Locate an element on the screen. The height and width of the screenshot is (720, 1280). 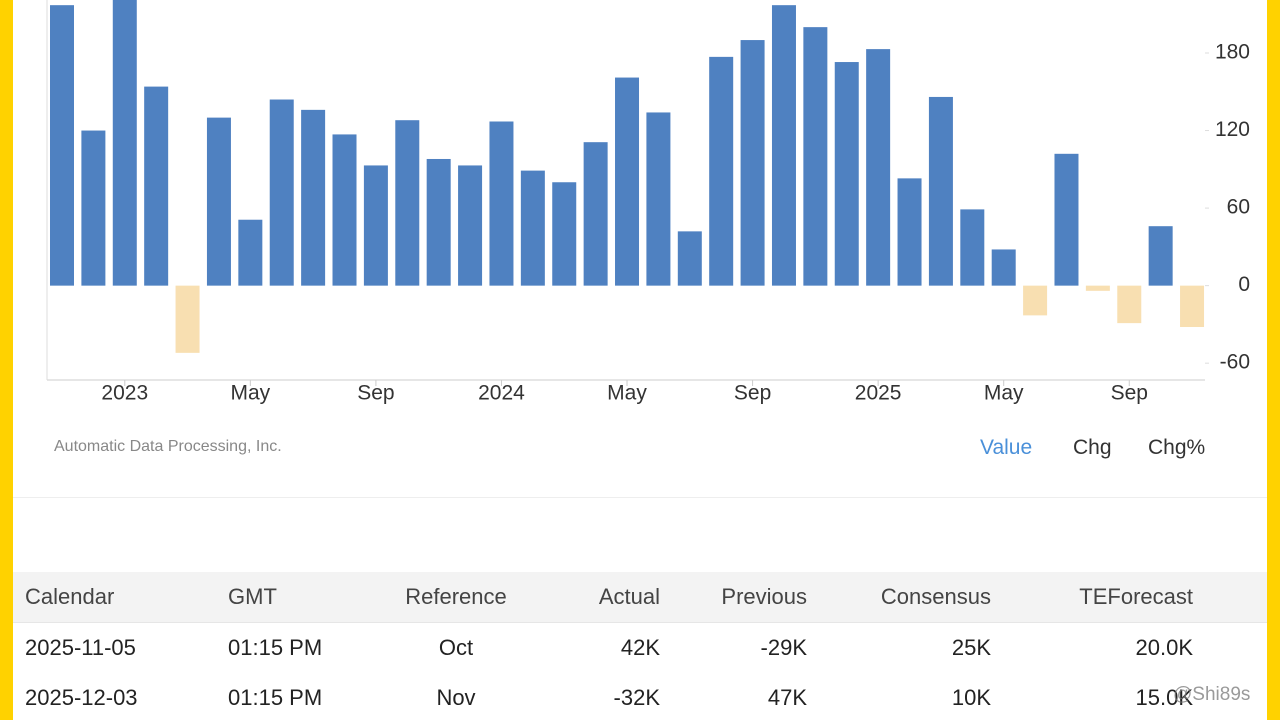
source: Automatic Data Processing, Inc. is located at coordinates (168, 446).